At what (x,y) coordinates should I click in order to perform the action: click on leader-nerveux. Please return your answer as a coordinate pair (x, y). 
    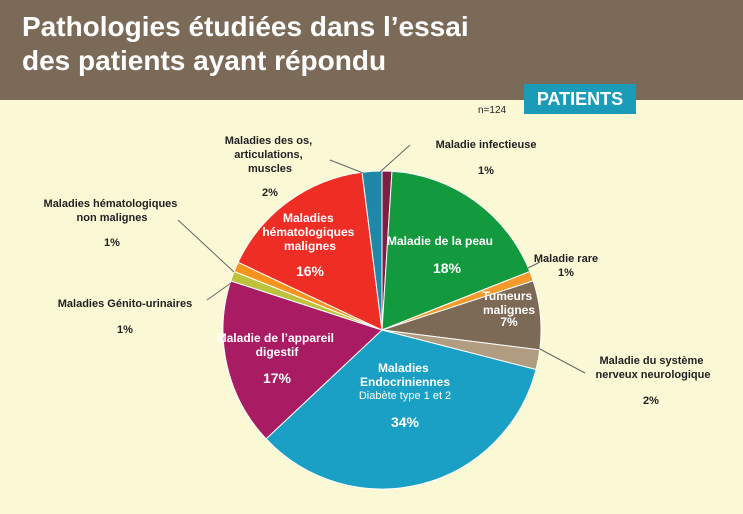
    Looking at the image, I should click on (561, 360).